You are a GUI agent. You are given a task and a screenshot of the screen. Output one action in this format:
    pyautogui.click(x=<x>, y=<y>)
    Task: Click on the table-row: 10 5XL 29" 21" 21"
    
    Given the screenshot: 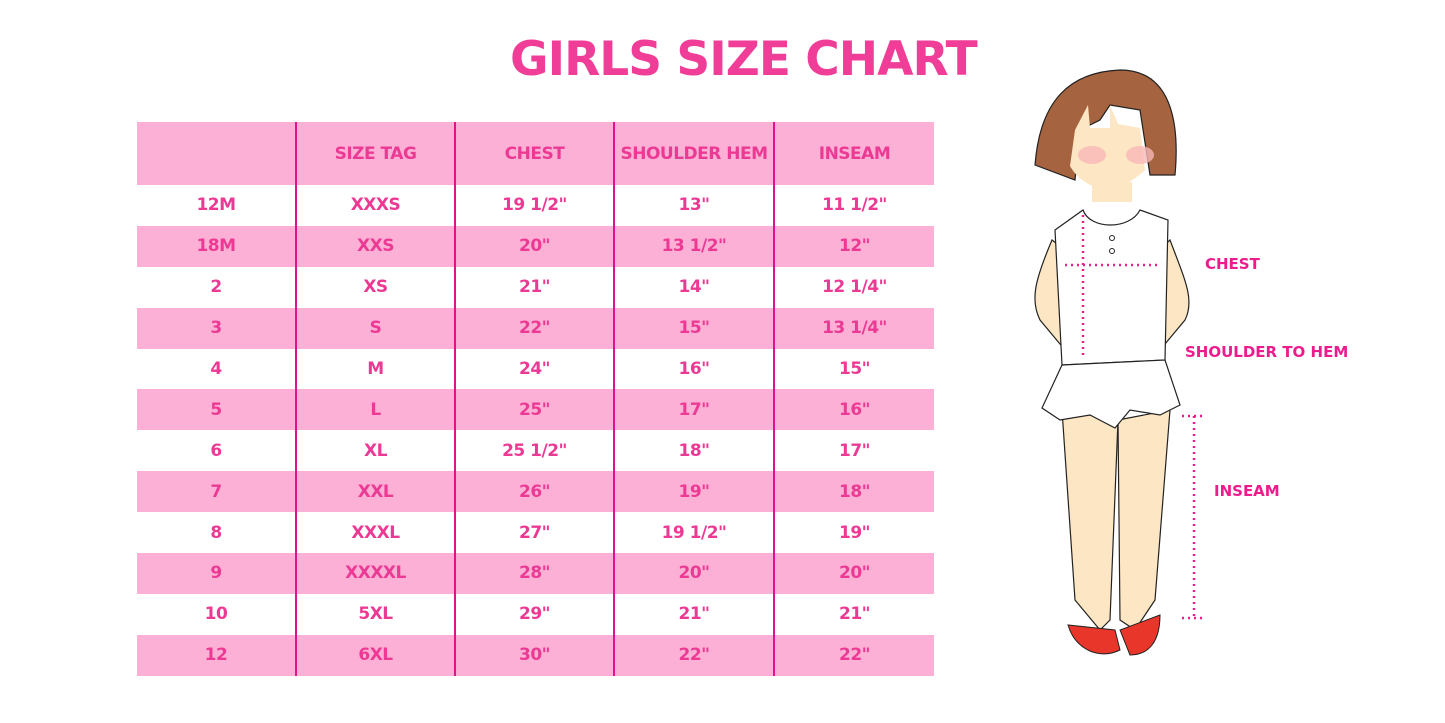 What is the action you would take?
    pyautogui.click(x=535, y=614)
    